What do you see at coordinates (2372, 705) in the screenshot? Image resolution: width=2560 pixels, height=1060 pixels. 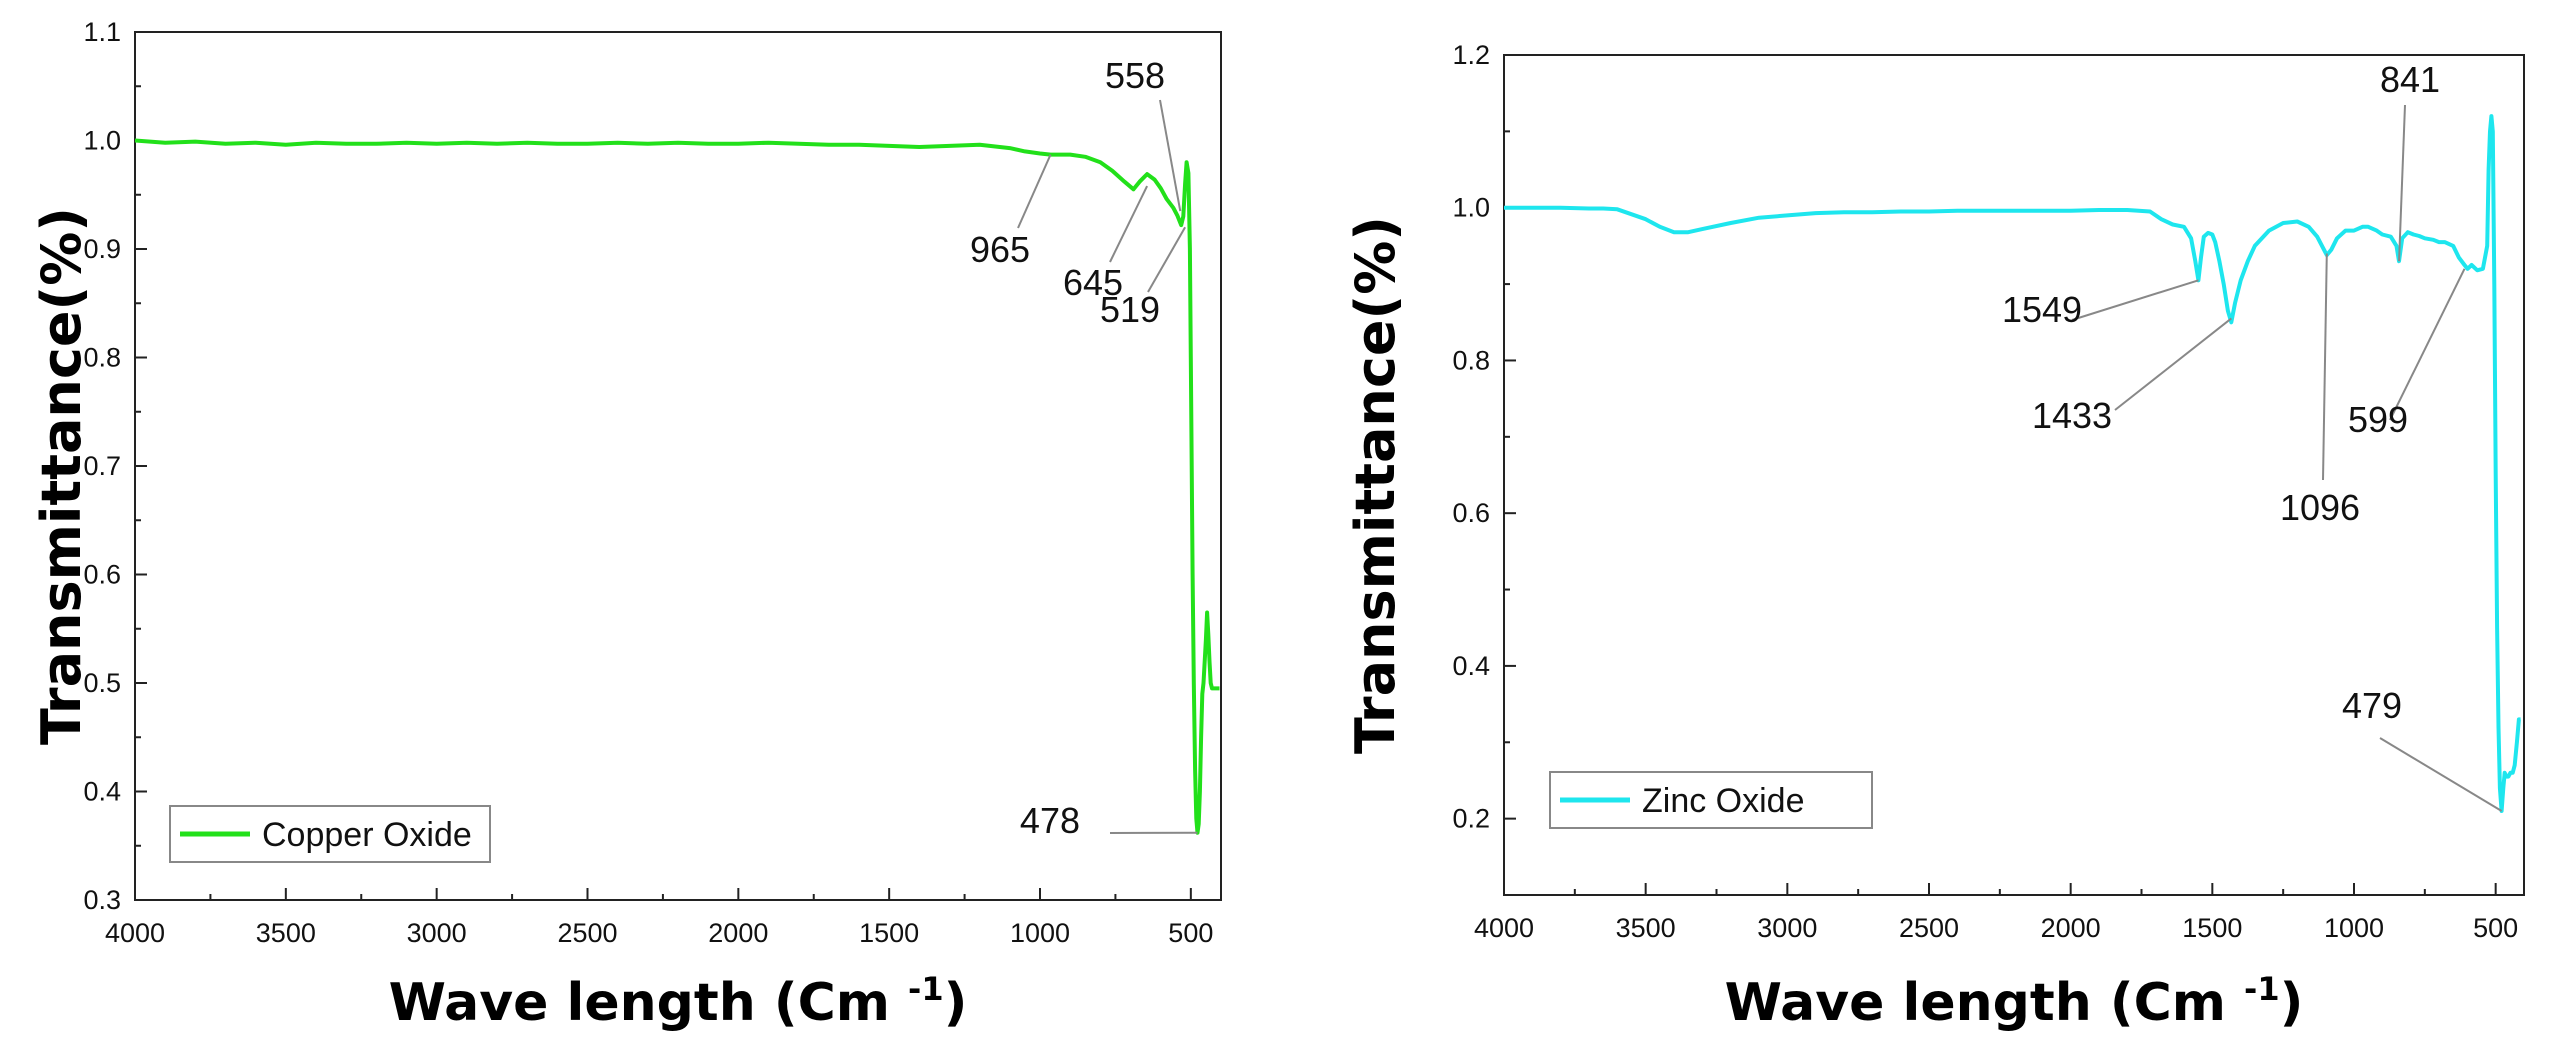 I see `annotation-label: 479` at bounding box center [2372, 705].